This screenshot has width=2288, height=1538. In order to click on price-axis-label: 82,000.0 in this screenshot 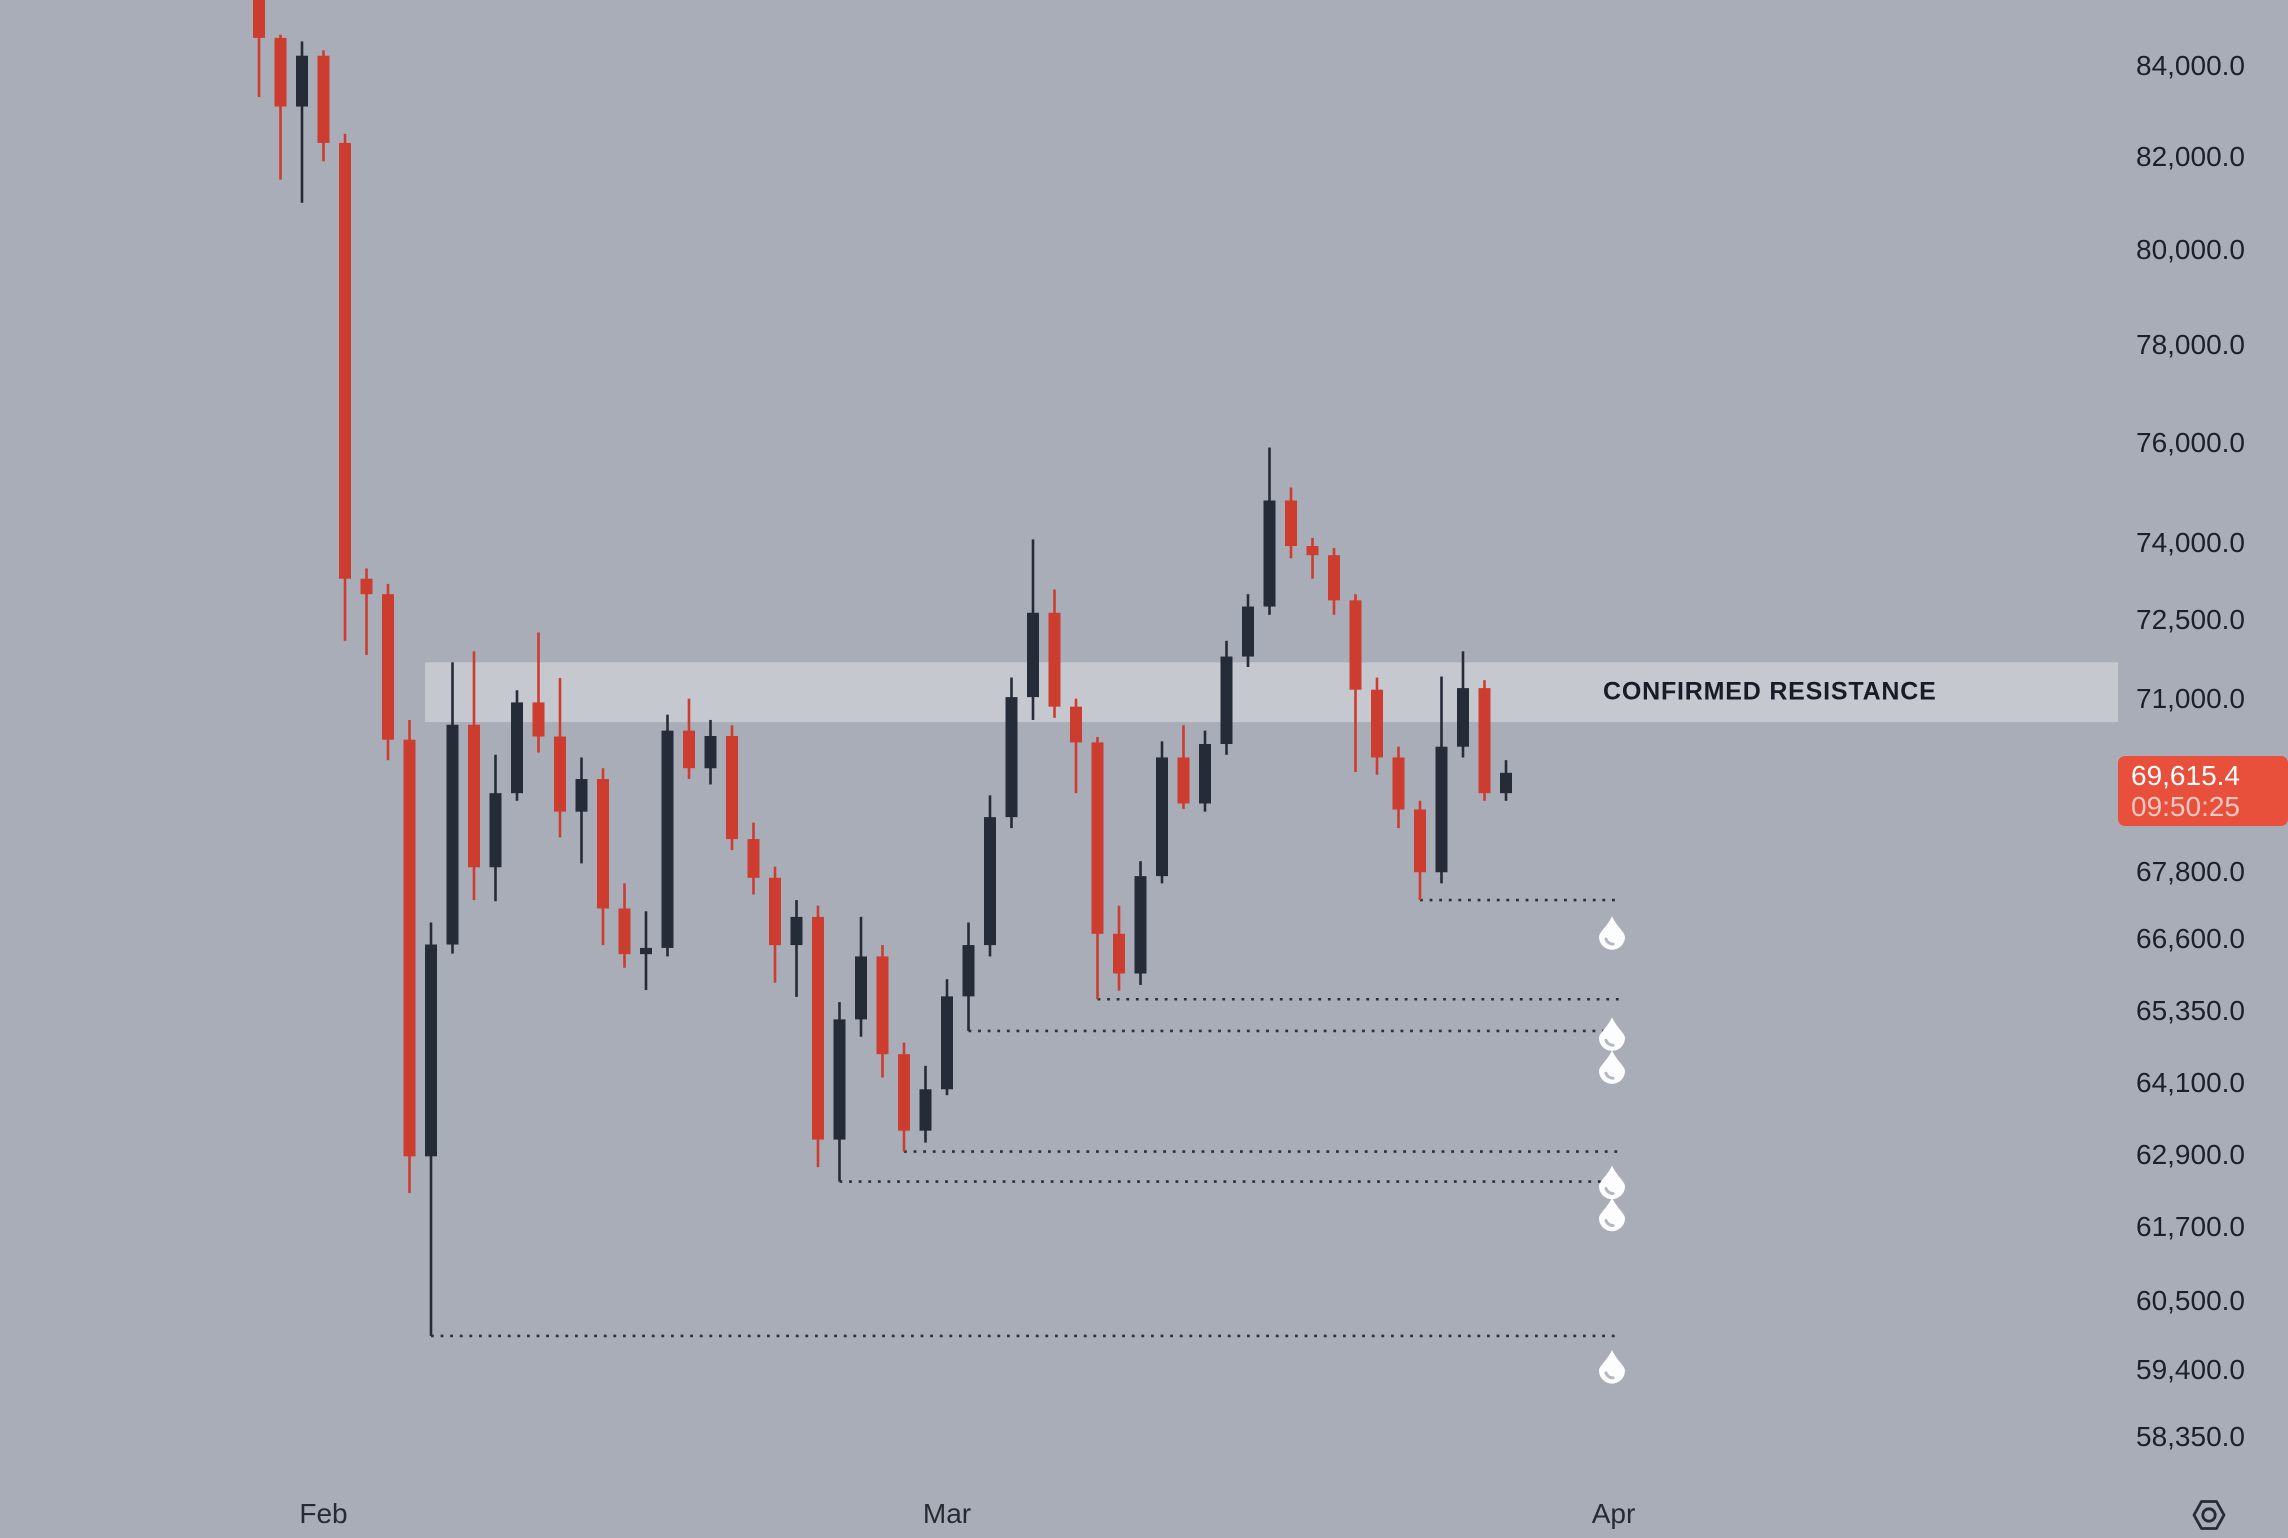, I will do `click(2190, 156)`.